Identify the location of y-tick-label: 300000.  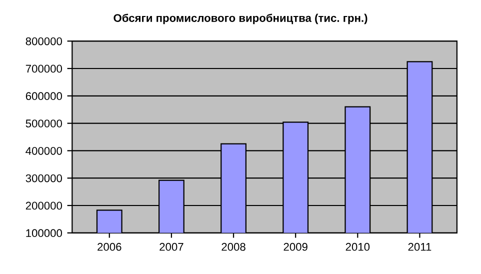
(44, 178).